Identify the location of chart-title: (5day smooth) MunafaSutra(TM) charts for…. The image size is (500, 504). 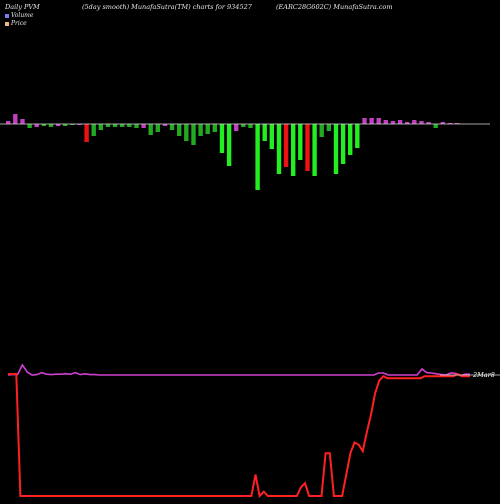
(167, 7).